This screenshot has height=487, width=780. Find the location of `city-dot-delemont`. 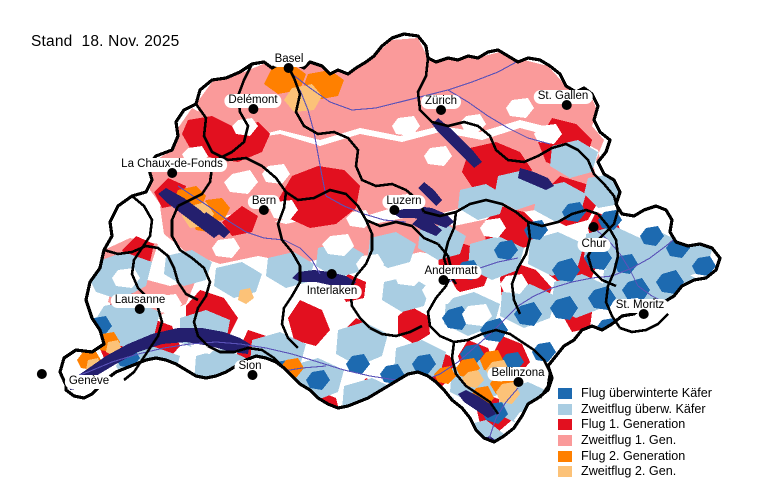

city-dot-delemont is located at coordinates (253, 109).